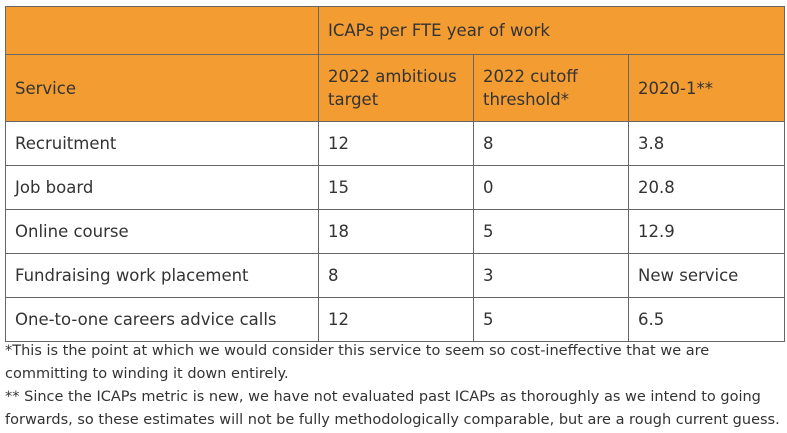 The height and width of the screenshot is (433, 787). Describe the element at coordinates (551, 88) in the screenshot. I see `column-header-cutoff-threshold: 2022 cutoff threshold*` at that location.